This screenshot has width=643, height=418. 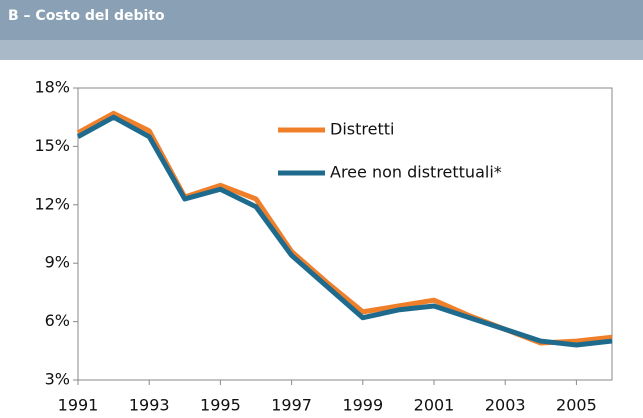 I want to click on x-tick-label: 2005, so click(x=576, y=405).